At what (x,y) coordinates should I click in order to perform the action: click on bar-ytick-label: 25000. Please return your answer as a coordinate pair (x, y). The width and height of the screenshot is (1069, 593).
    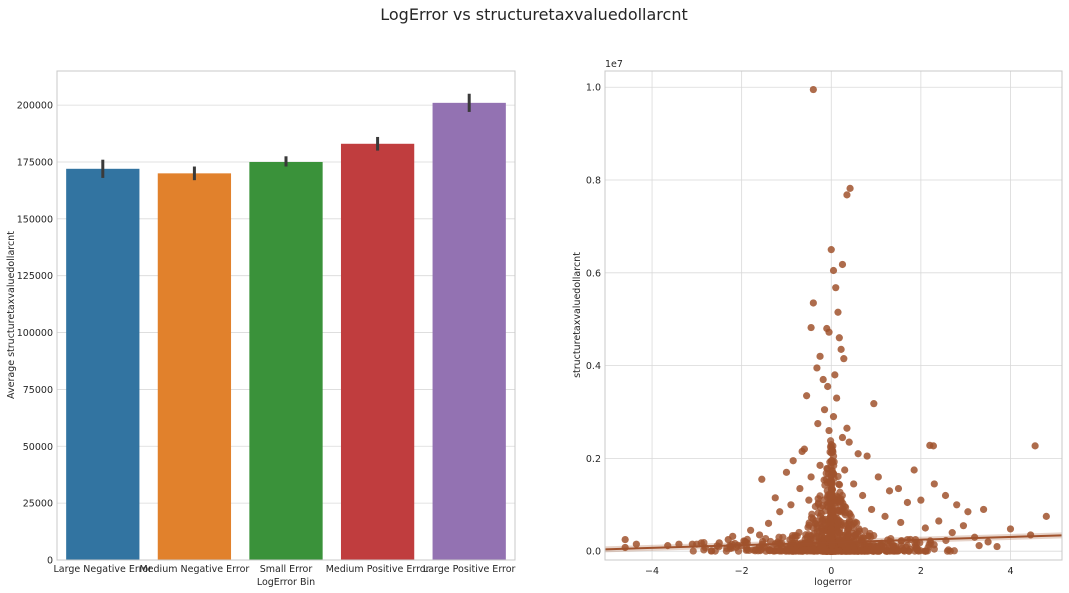
    Looking at the image, I should click on (38, 504).